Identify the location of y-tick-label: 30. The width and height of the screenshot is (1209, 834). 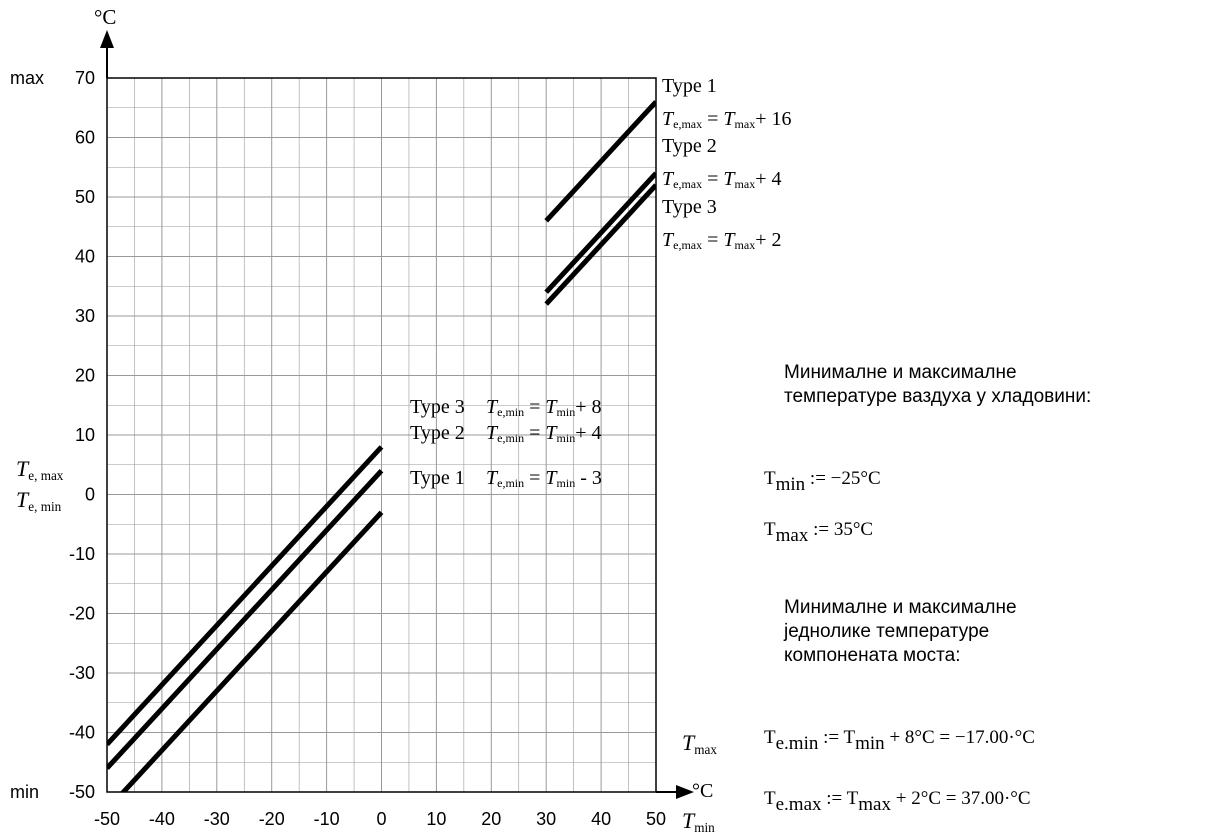
(85, 316).